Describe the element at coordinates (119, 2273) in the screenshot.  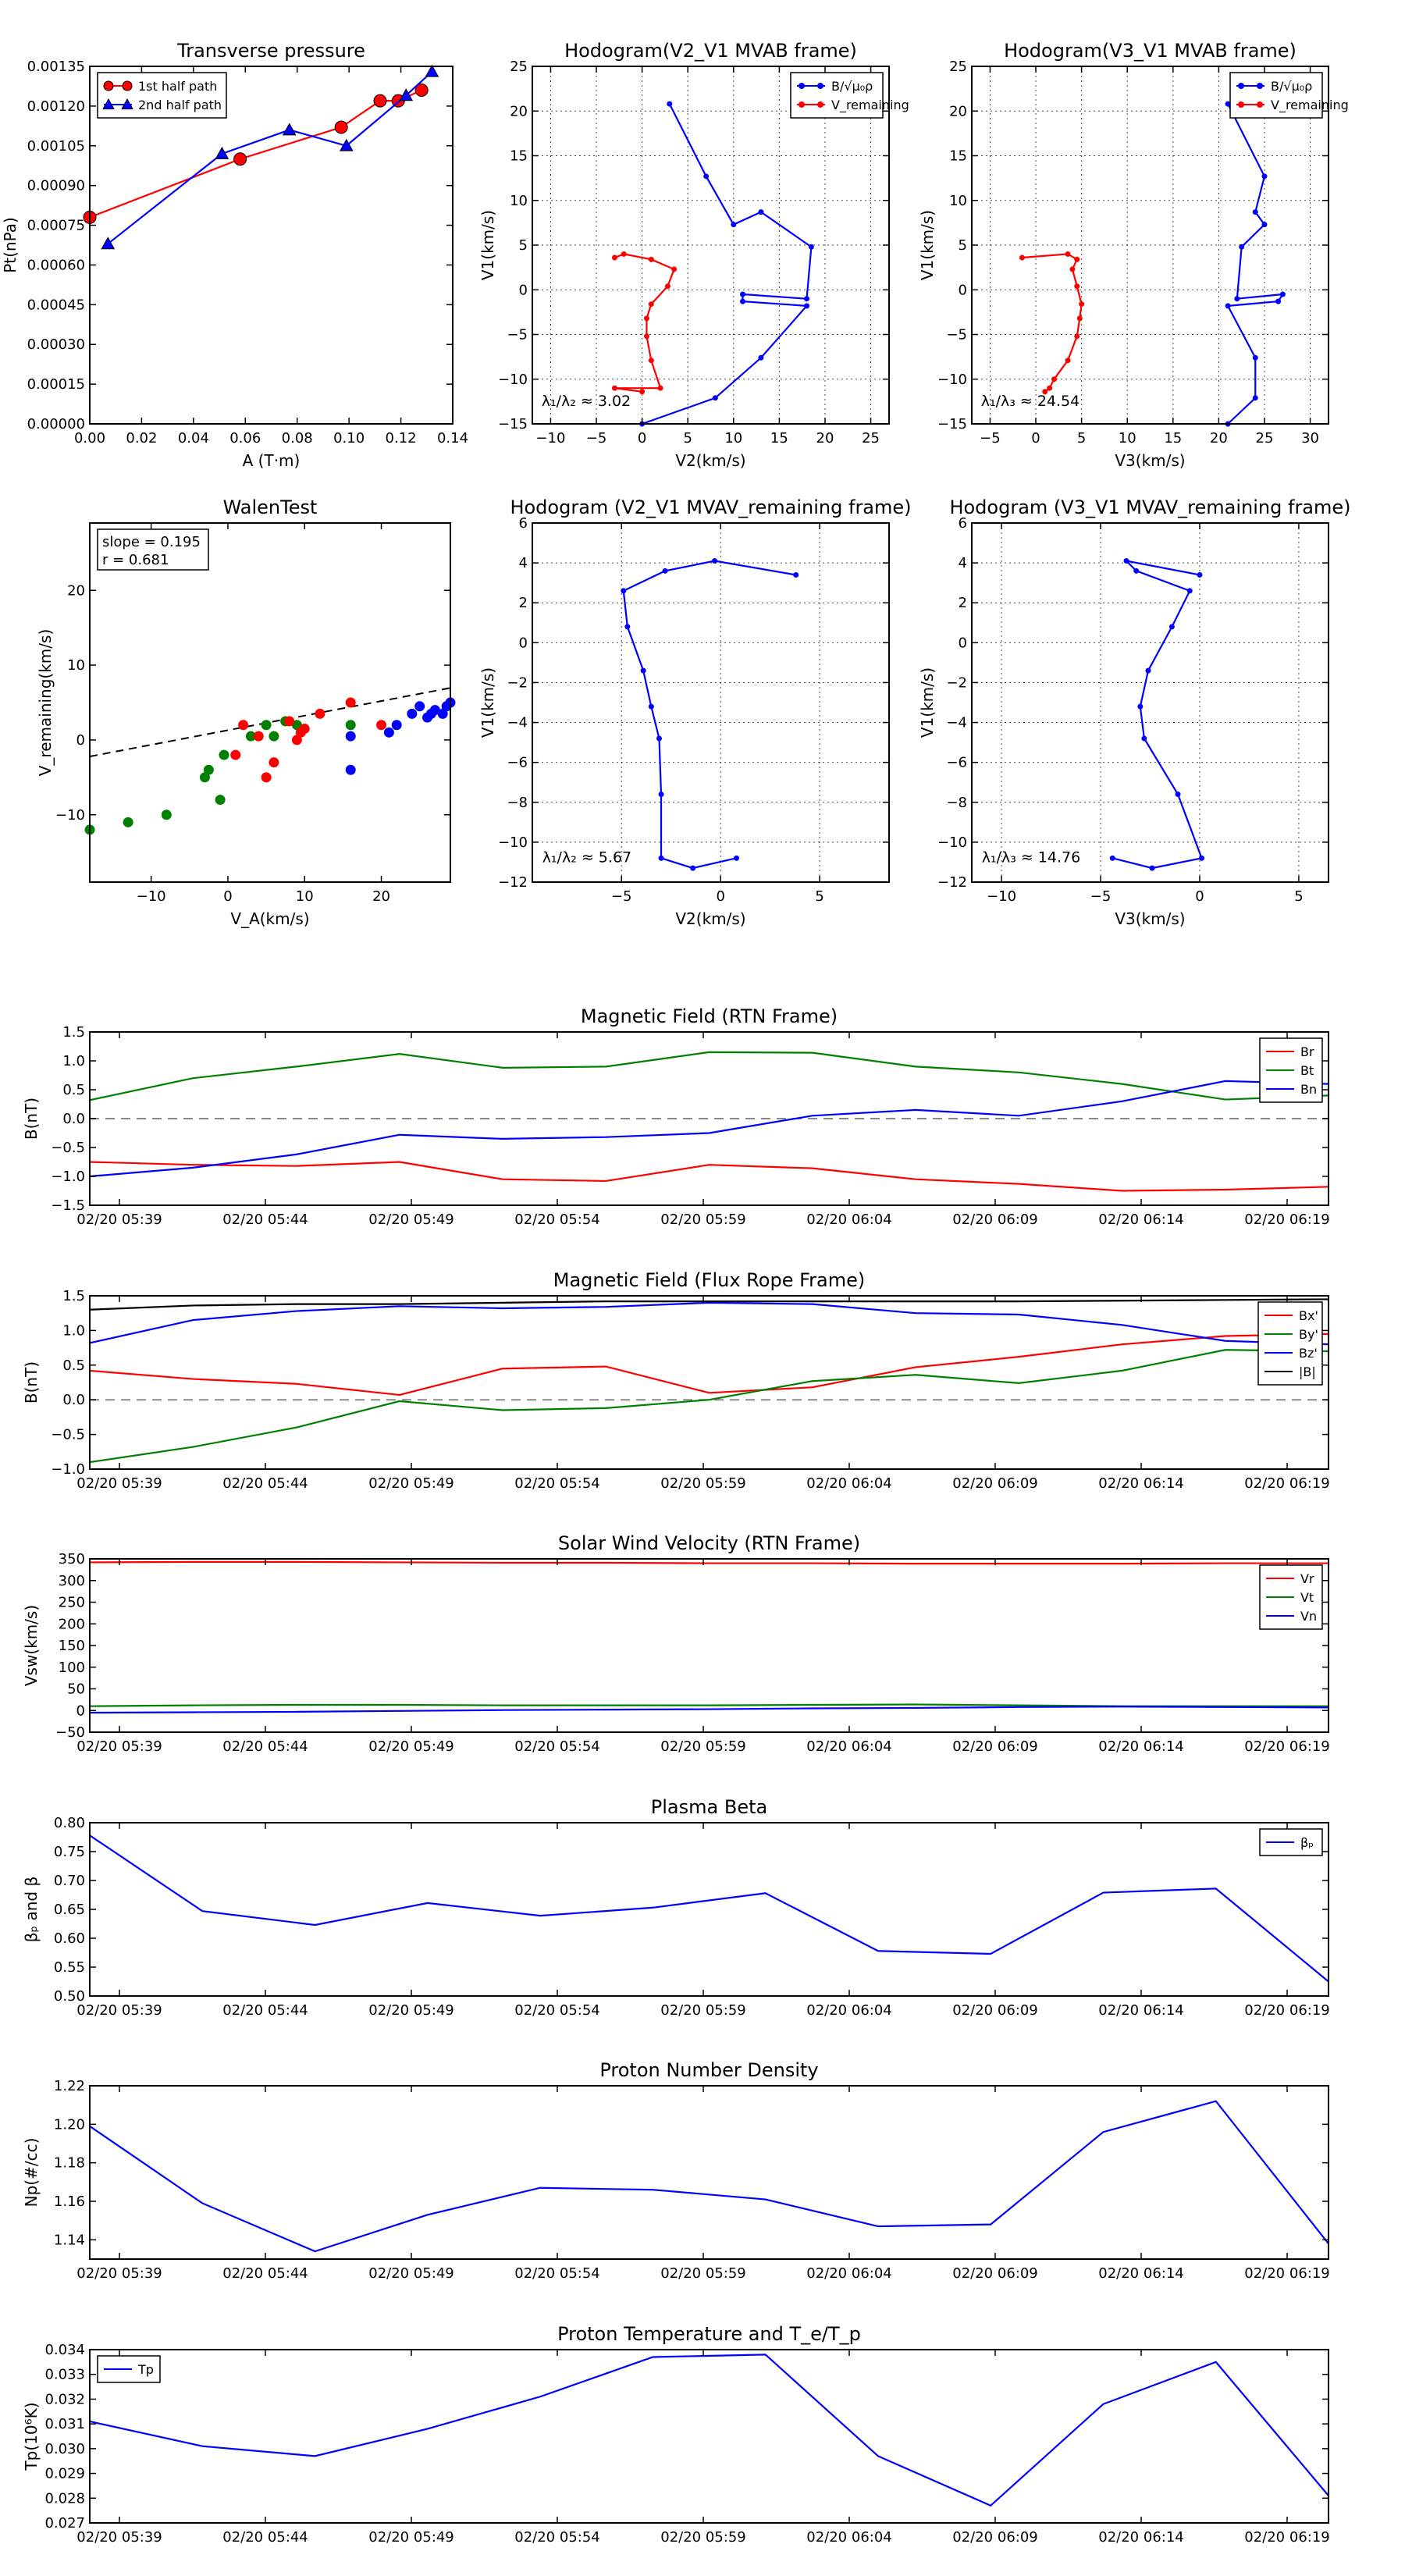
I see `np-xtick-label: 02/20 05:39` at that location.